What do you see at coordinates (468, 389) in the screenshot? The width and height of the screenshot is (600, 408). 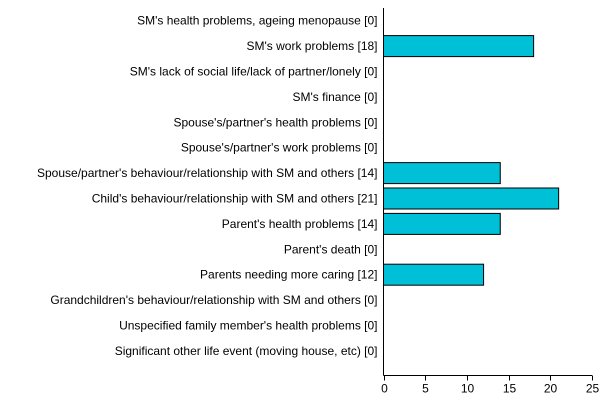 I see `x-tick-label: 10` at bounding box center [468, 389].